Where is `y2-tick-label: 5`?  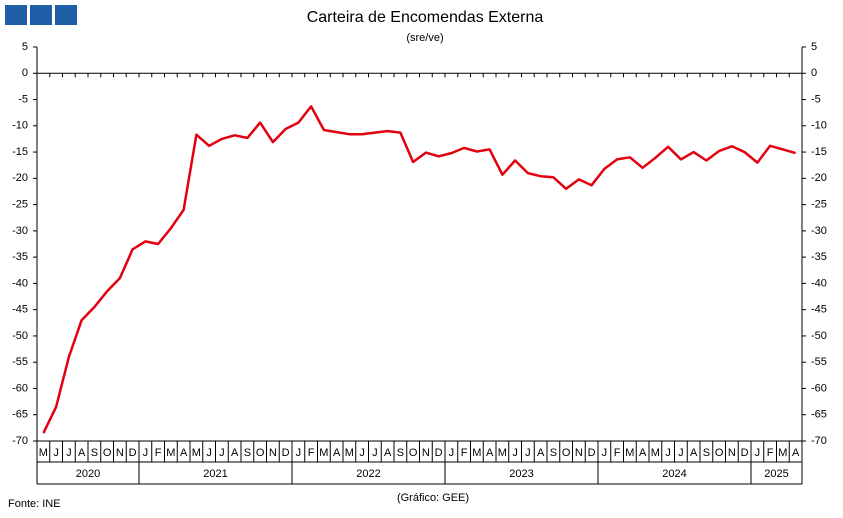
y2-tick-label: 5 is located at coordinates (814, 47).